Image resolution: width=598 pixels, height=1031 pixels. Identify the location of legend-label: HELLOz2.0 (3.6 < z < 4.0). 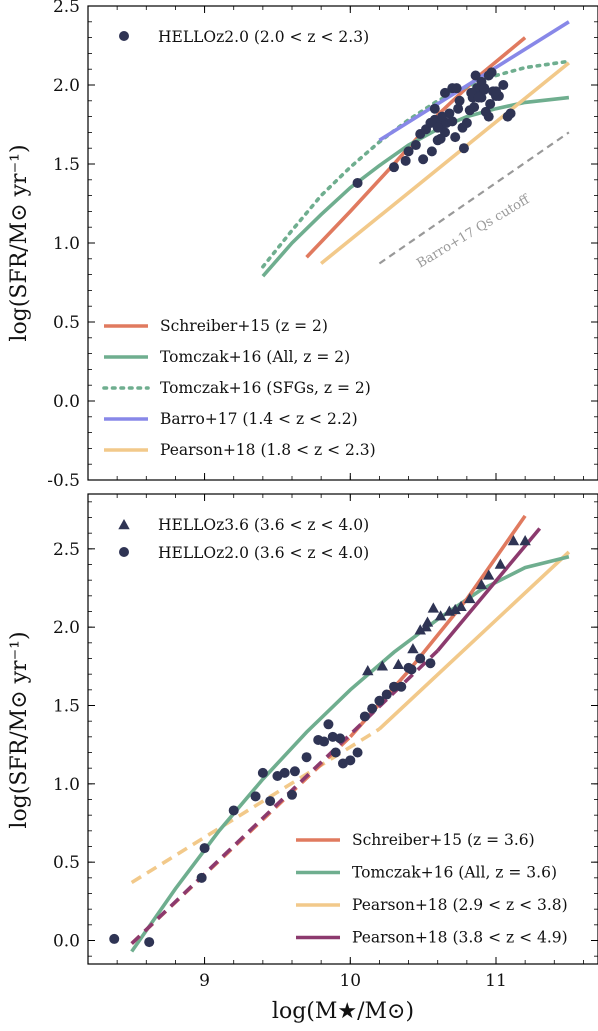
(263, 553).